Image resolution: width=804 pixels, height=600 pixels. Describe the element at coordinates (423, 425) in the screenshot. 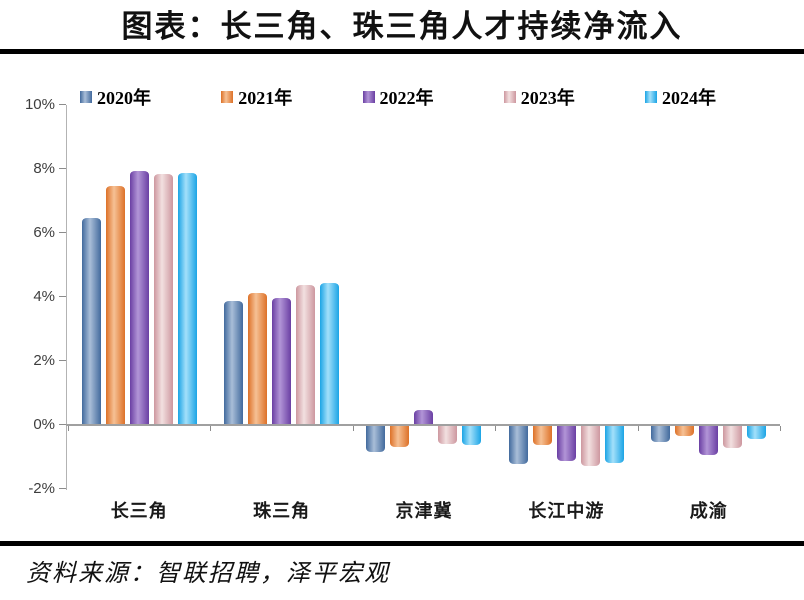

I see `zero-baseline` at that location.